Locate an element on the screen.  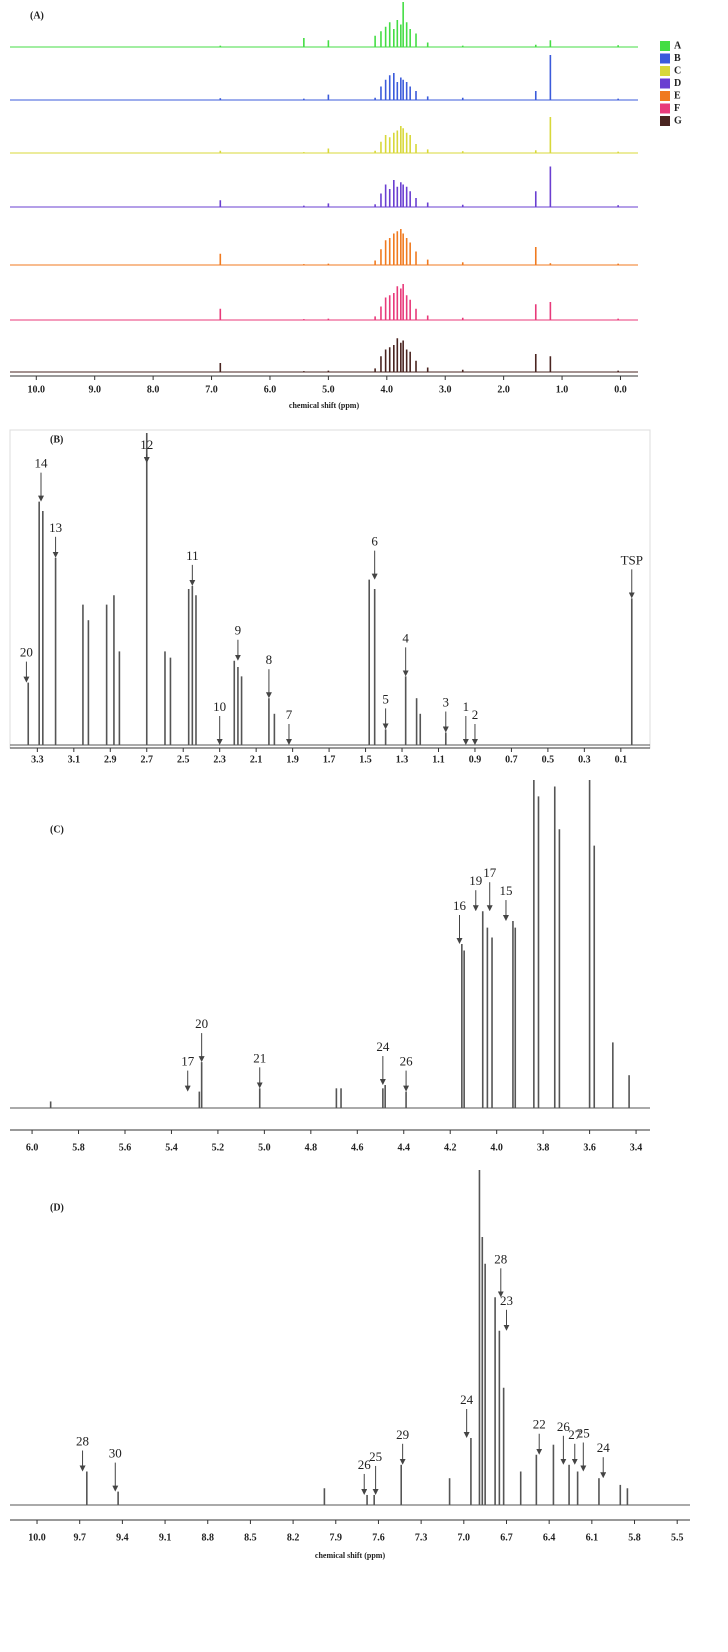
x-tick-label: 7.6 is located at coordinates (378, 1537).